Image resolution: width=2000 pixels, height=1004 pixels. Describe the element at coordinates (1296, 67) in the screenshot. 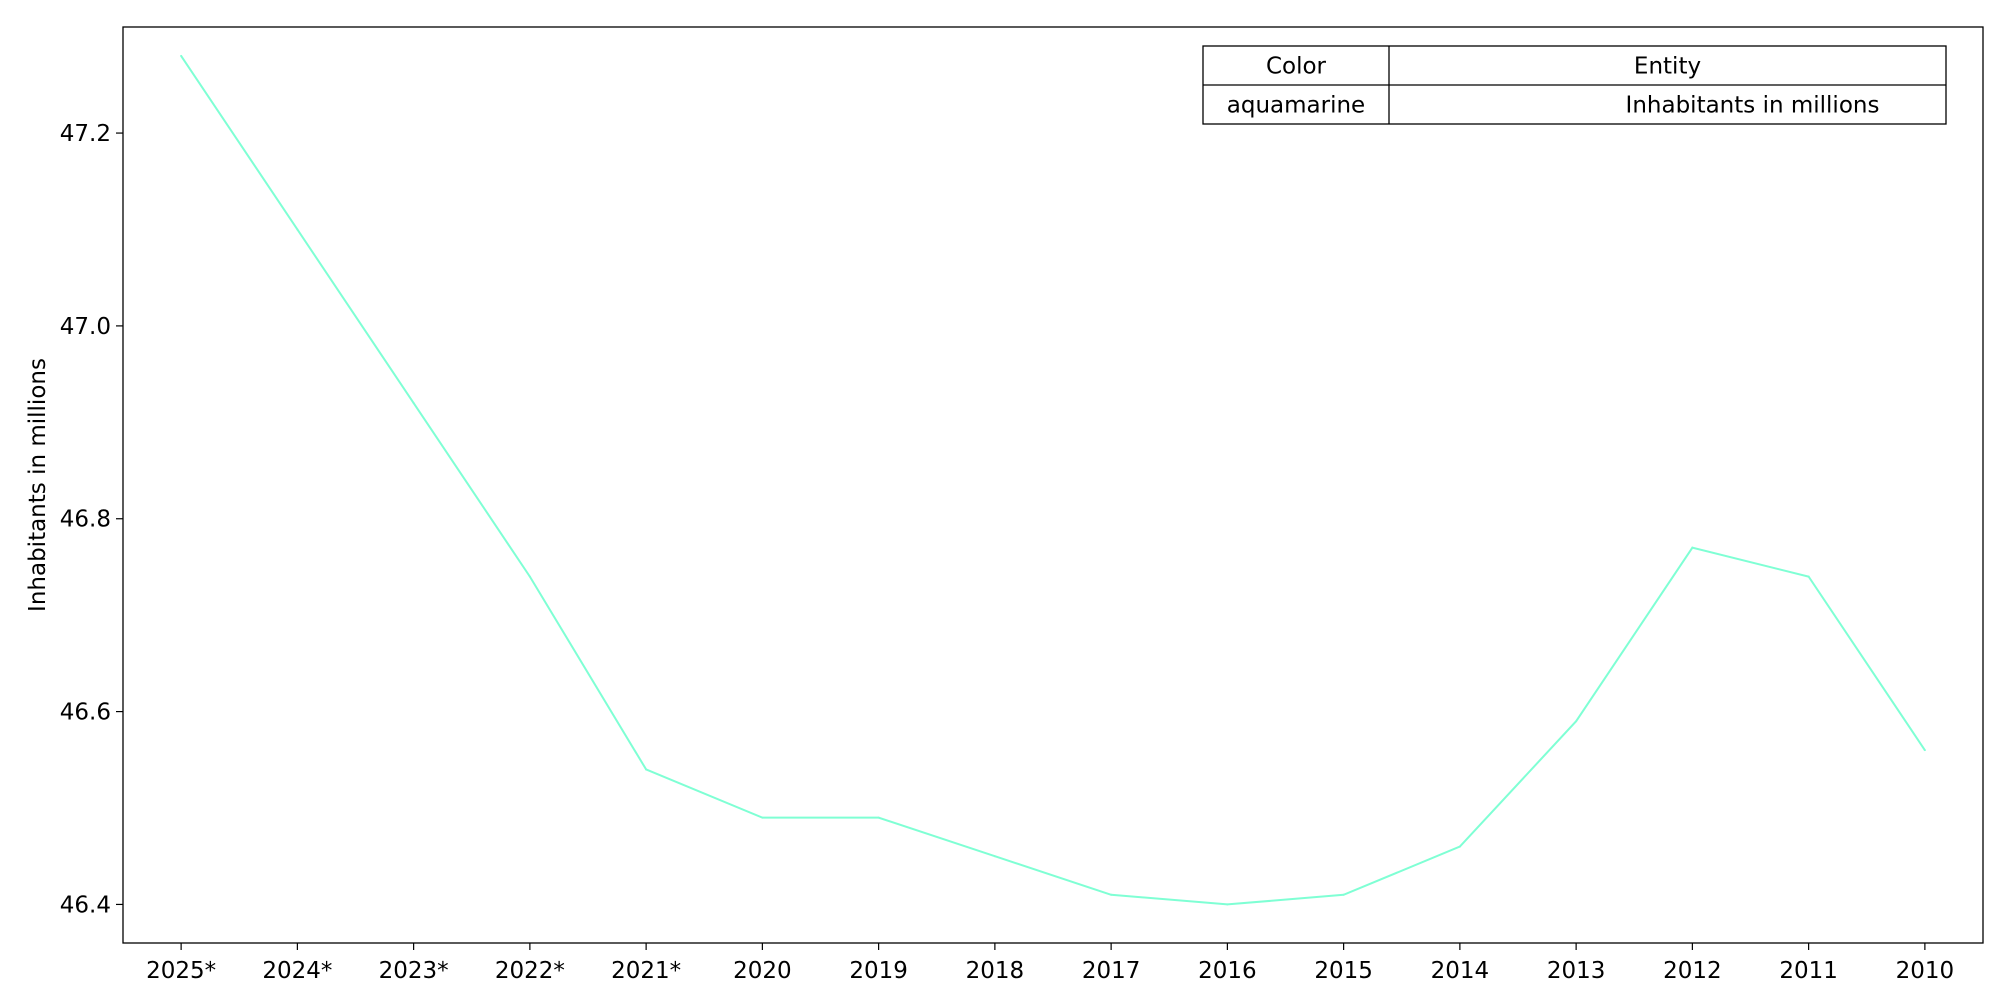

I see `legend-header-color: Color` at that location.